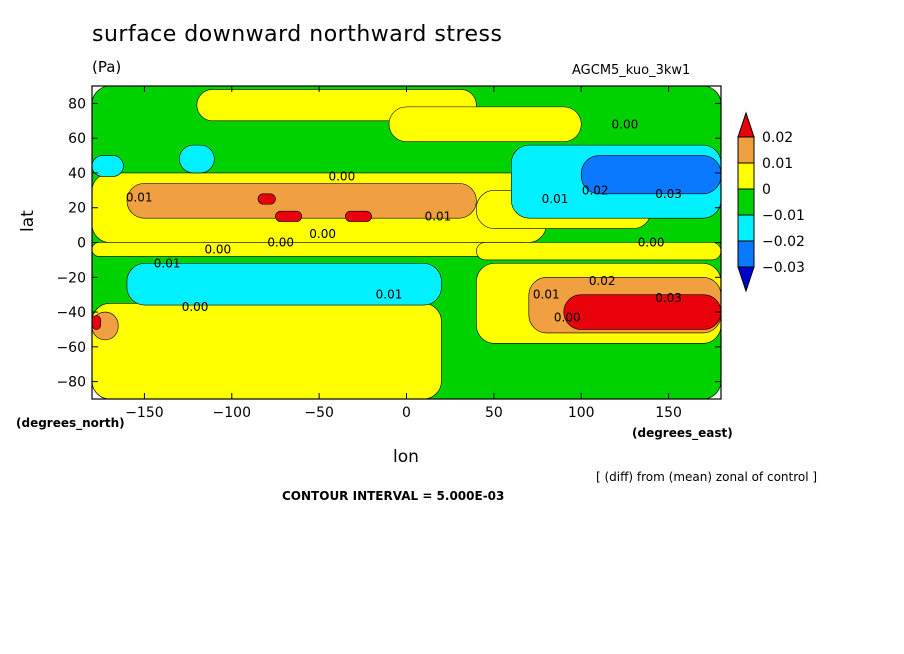 Image resolution: width=904 pixels, height=654 pixels. What do you see at coordinates (777, 138) in the screenshot?
I see `colorbar-label: 0.02` at bounding box center [777, 138].